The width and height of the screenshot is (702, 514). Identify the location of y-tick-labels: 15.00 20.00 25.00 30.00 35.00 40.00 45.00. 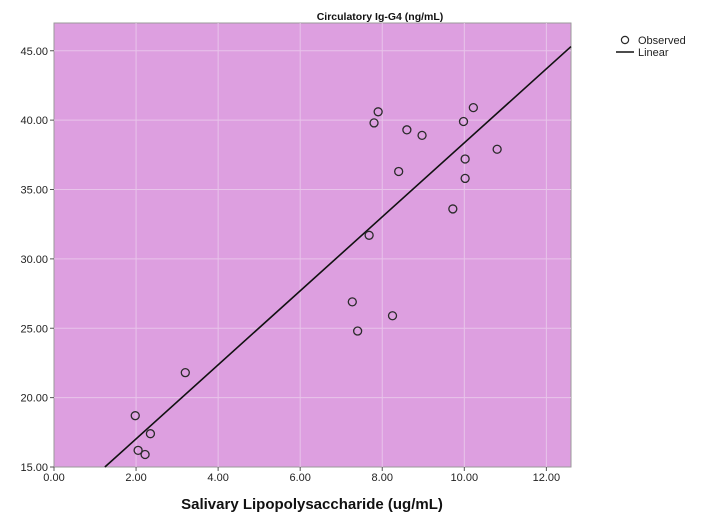
(34, 260).